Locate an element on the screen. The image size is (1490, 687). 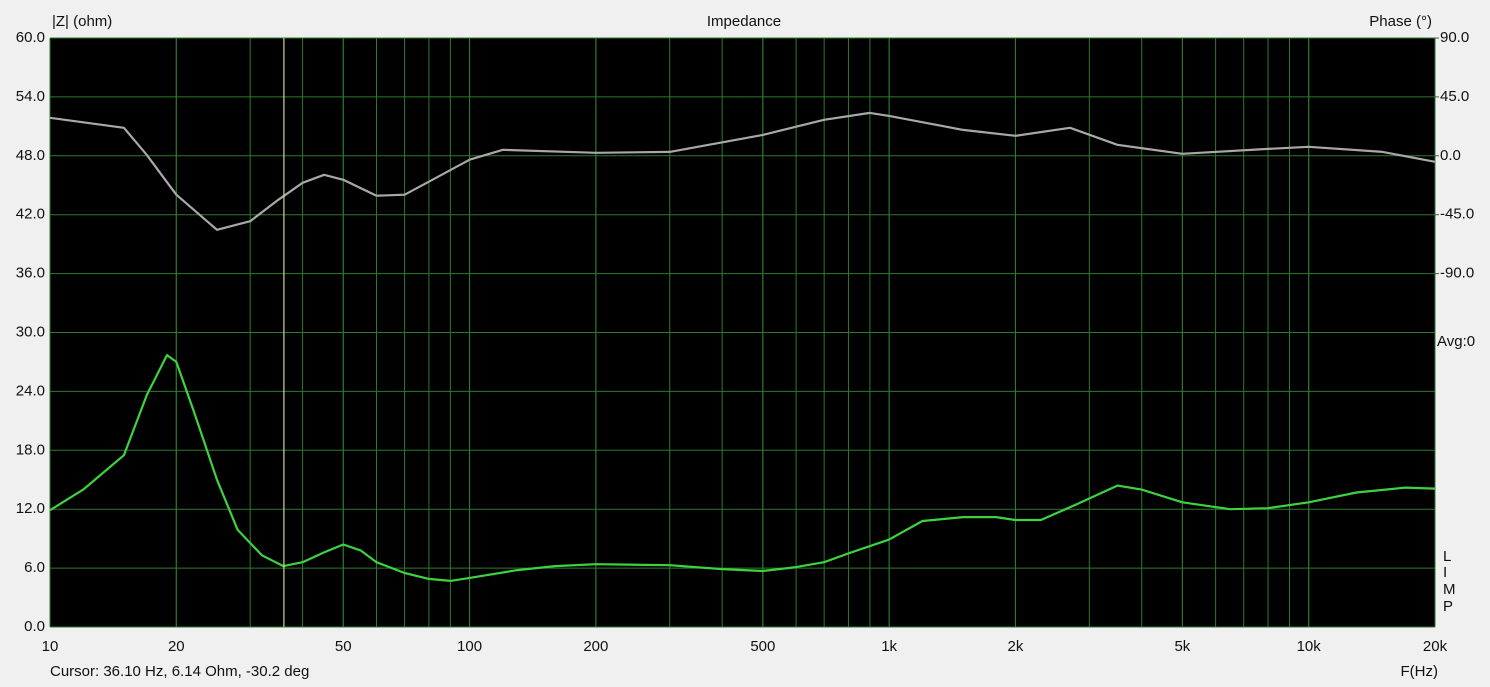
y-tick-label: 36.0 is located at coordinates (30, 273).